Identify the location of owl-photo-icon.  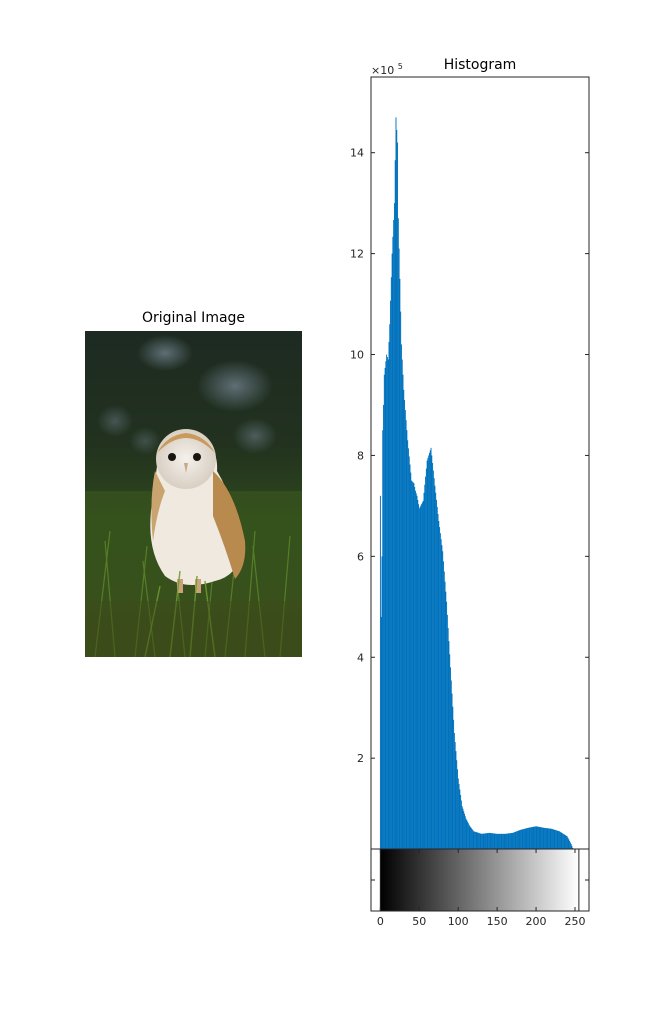
(193, 494).